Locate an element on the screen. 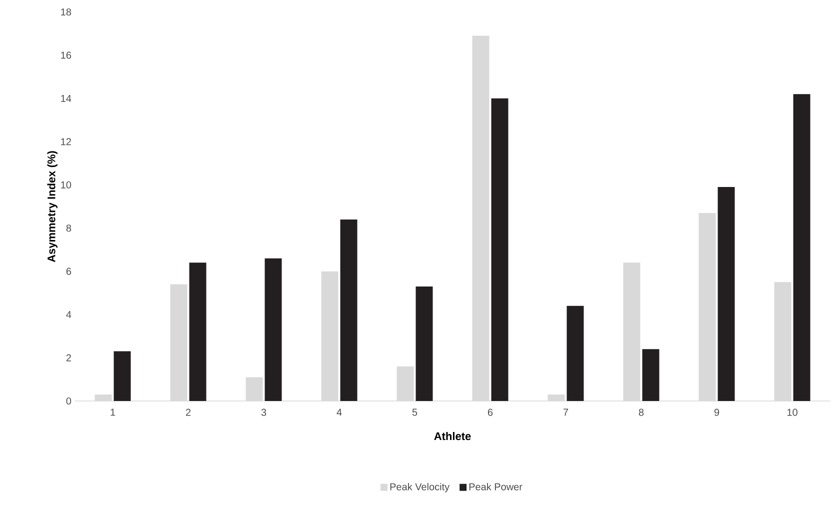  x-tick-label: 2 is located at coordinates (188, 412).